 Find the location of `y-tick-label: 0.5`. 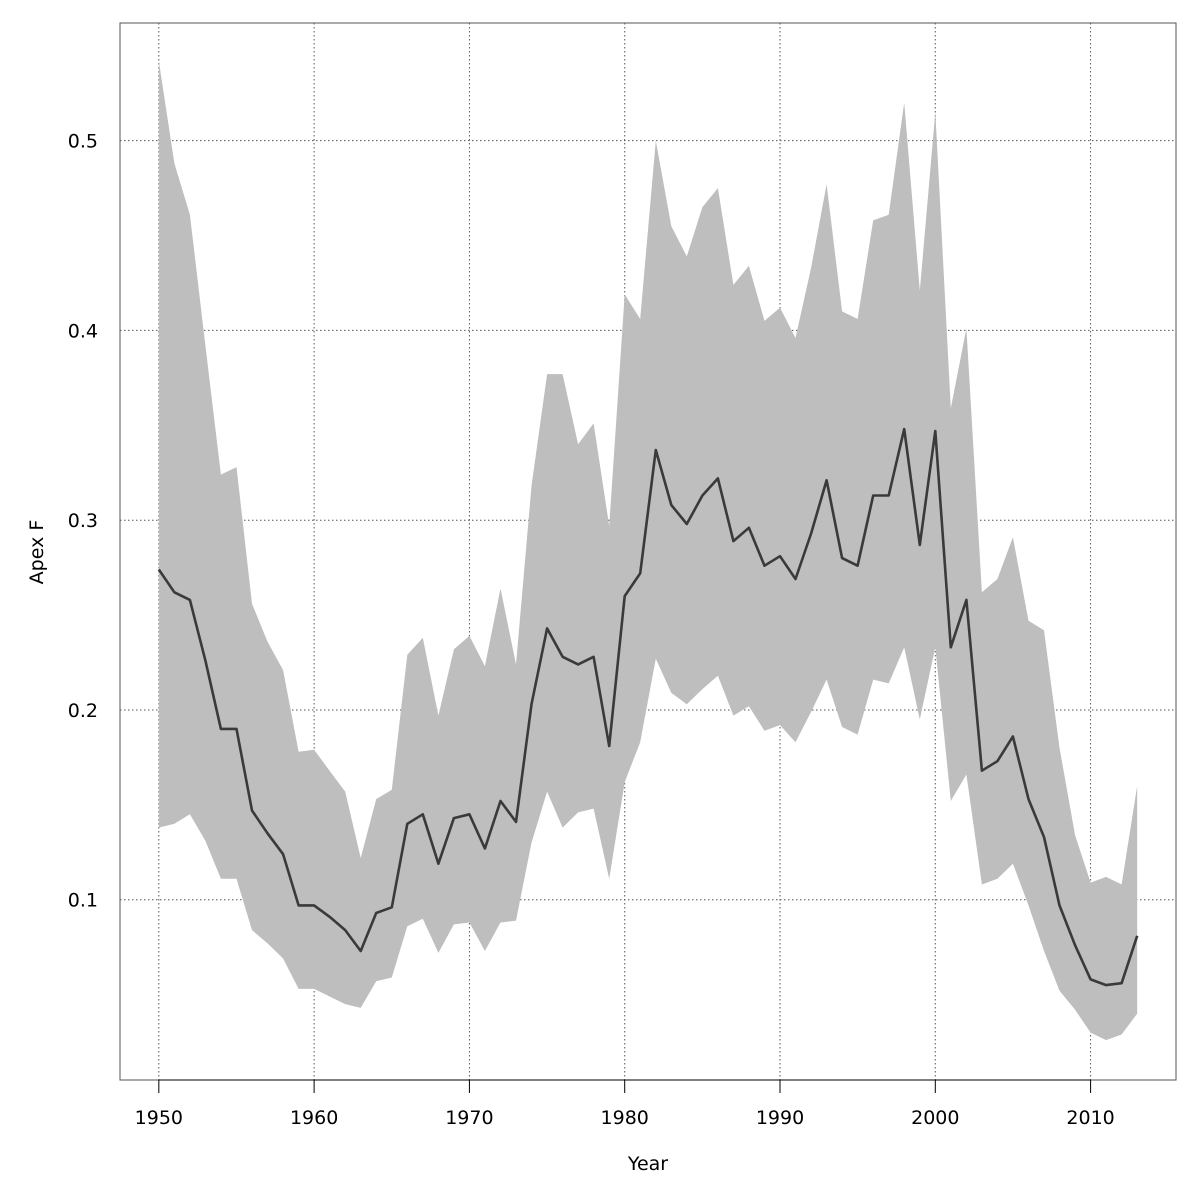

y-tick-label: 0.5 is located at coordinates (83, 142).